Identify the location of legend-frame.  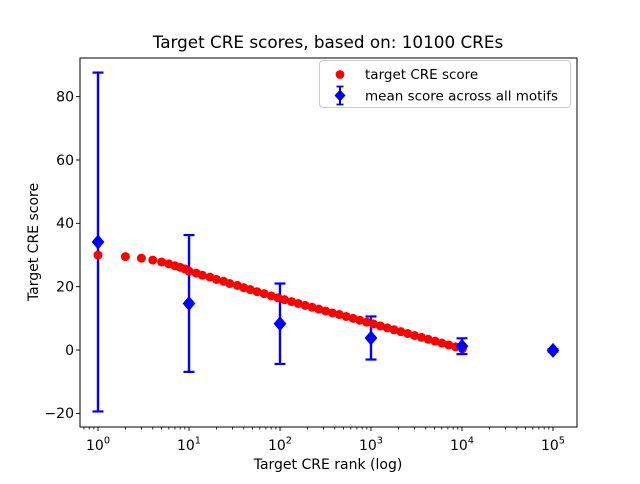
(445, 84).